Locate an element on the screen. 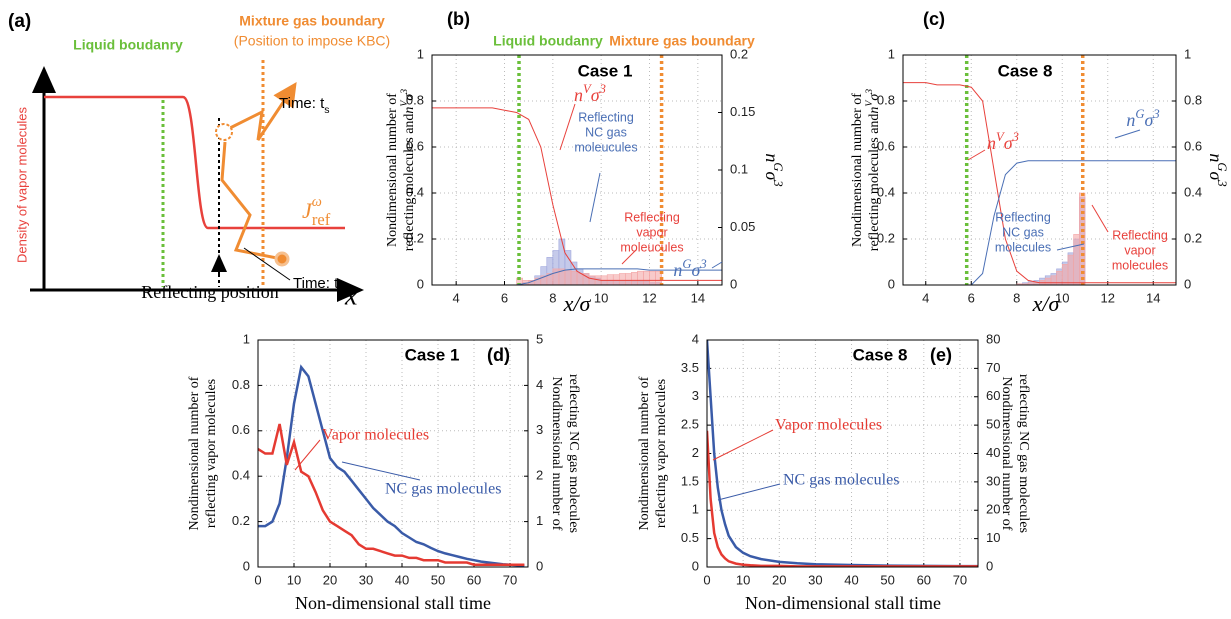 The image size is (1231, 619). text-part: Time: t is located at coordinates (302, 103).